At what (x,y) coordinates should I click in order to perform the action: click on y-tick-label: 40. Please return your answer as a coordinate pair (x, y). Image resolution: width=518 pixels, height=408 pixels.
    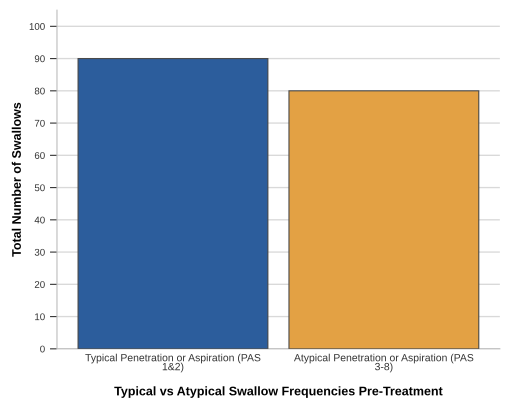
    Looking at the image, I should click on (39, 220).